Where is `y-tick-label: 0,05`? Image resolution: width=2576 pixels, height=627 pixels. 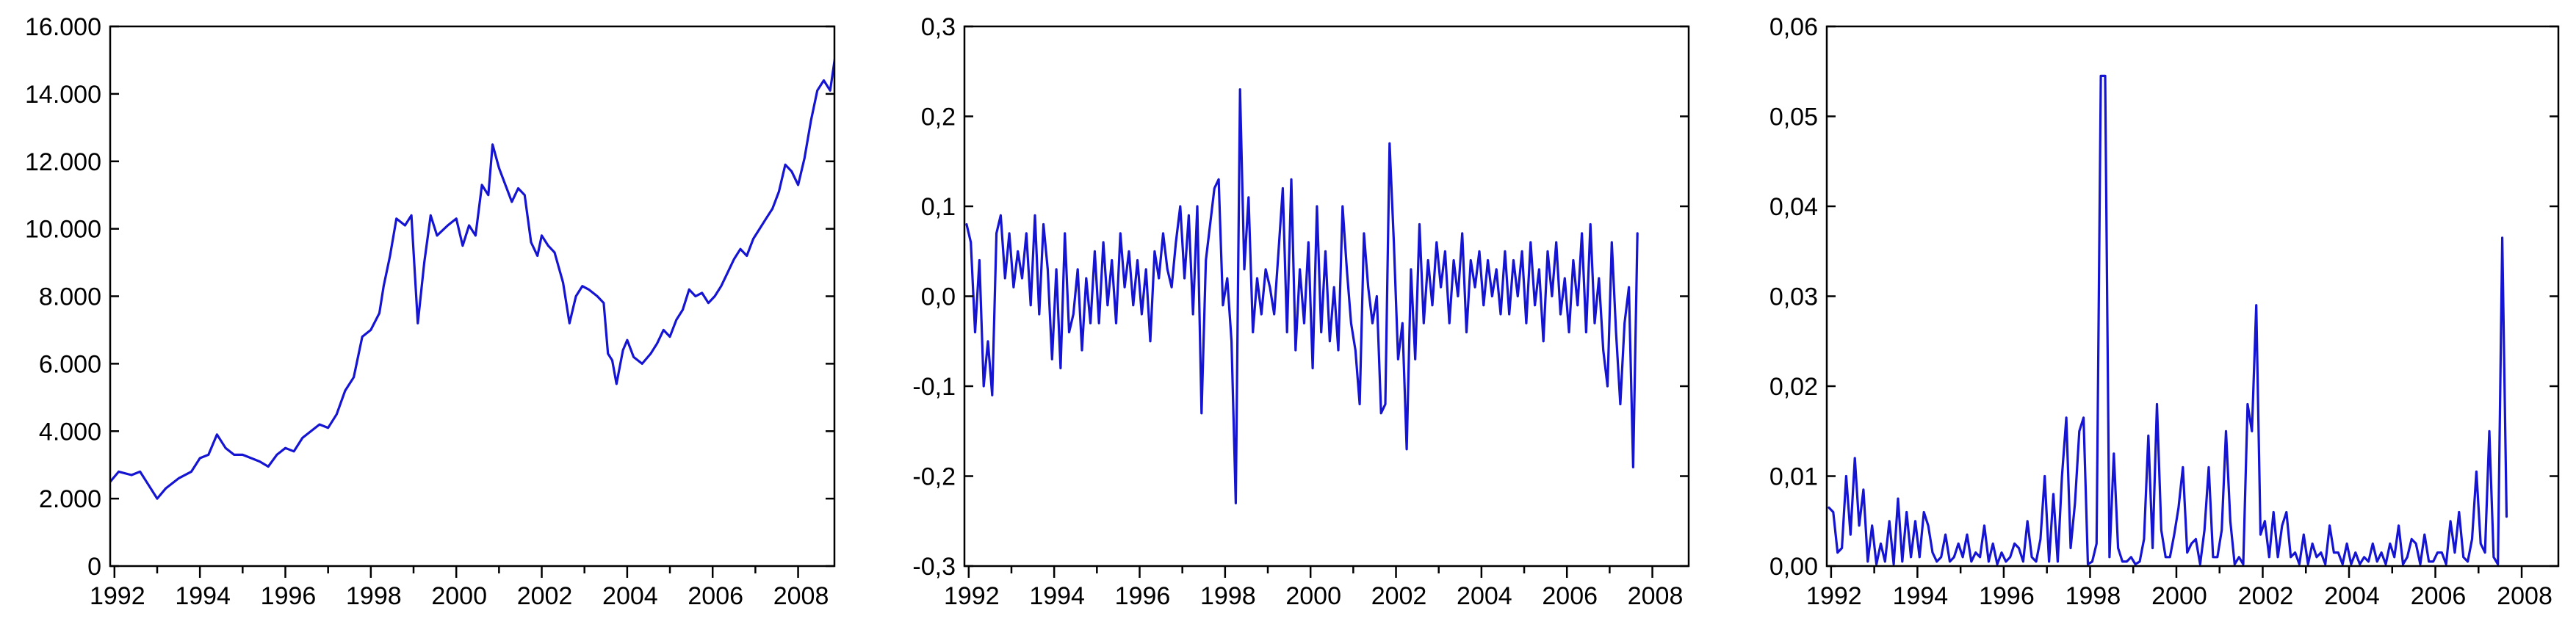
y-tick-label: 0,05 is located at coordinates (1793, 117).